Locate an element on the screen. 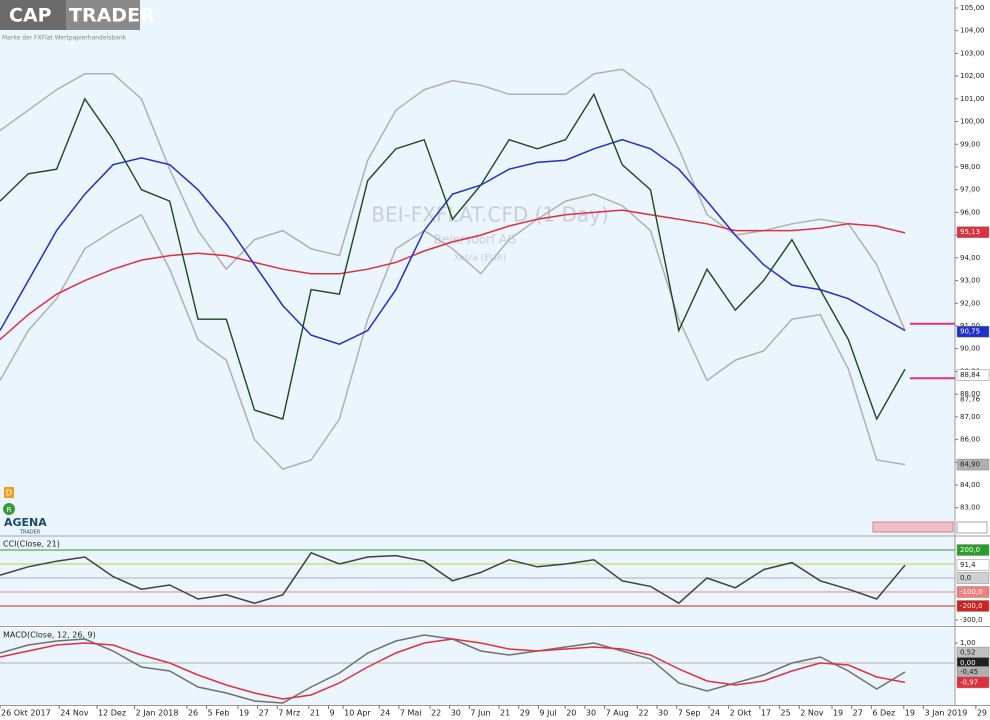  value-marker-label: 88,84 is located at coordinates (970, 375).